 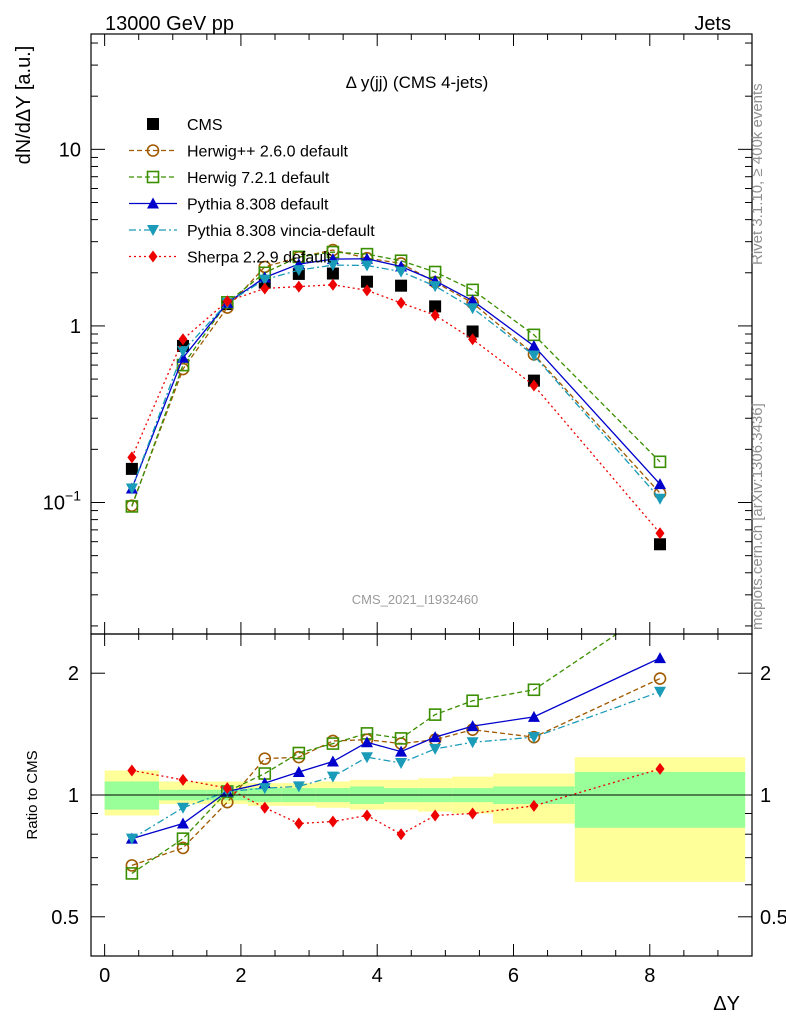 I want to click on ratio-uncertainty-bands, so click(x=425, y=819).